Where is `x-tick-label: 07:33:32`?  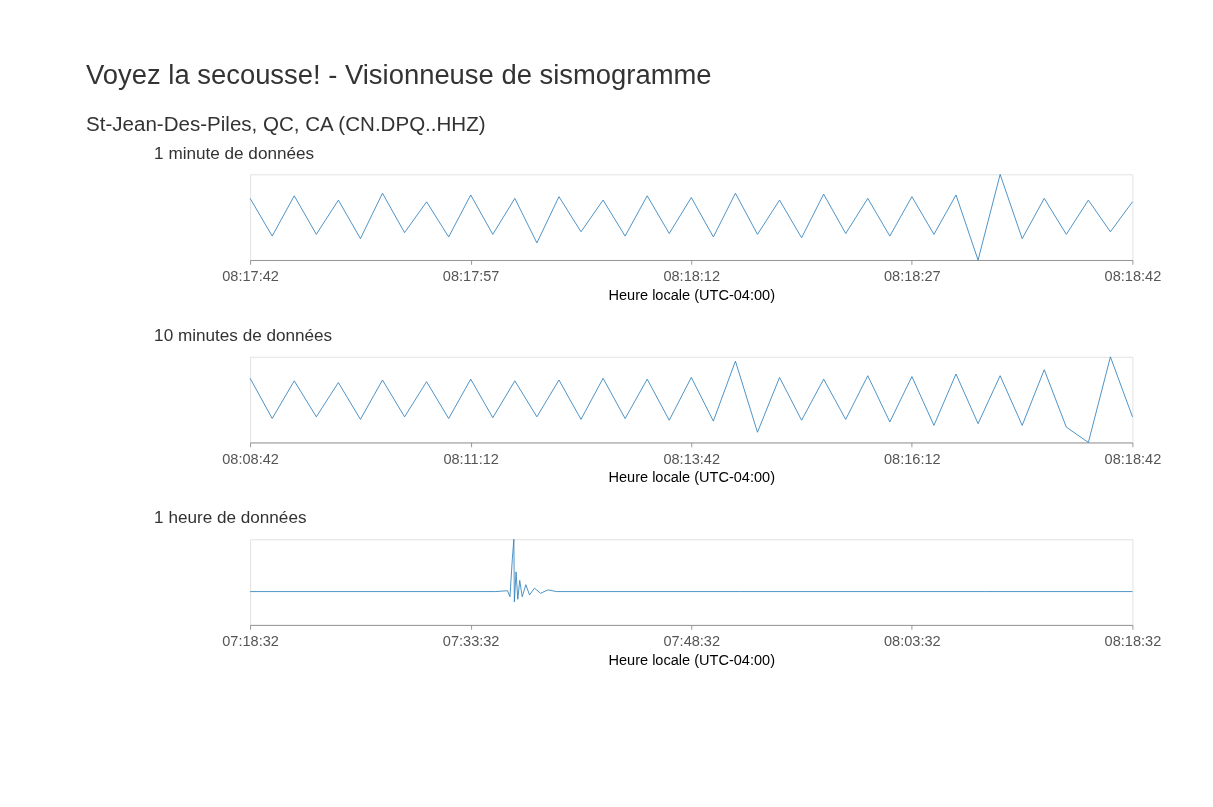 x-tick-label: 07:33:32 is located at coordinates (471, 640).